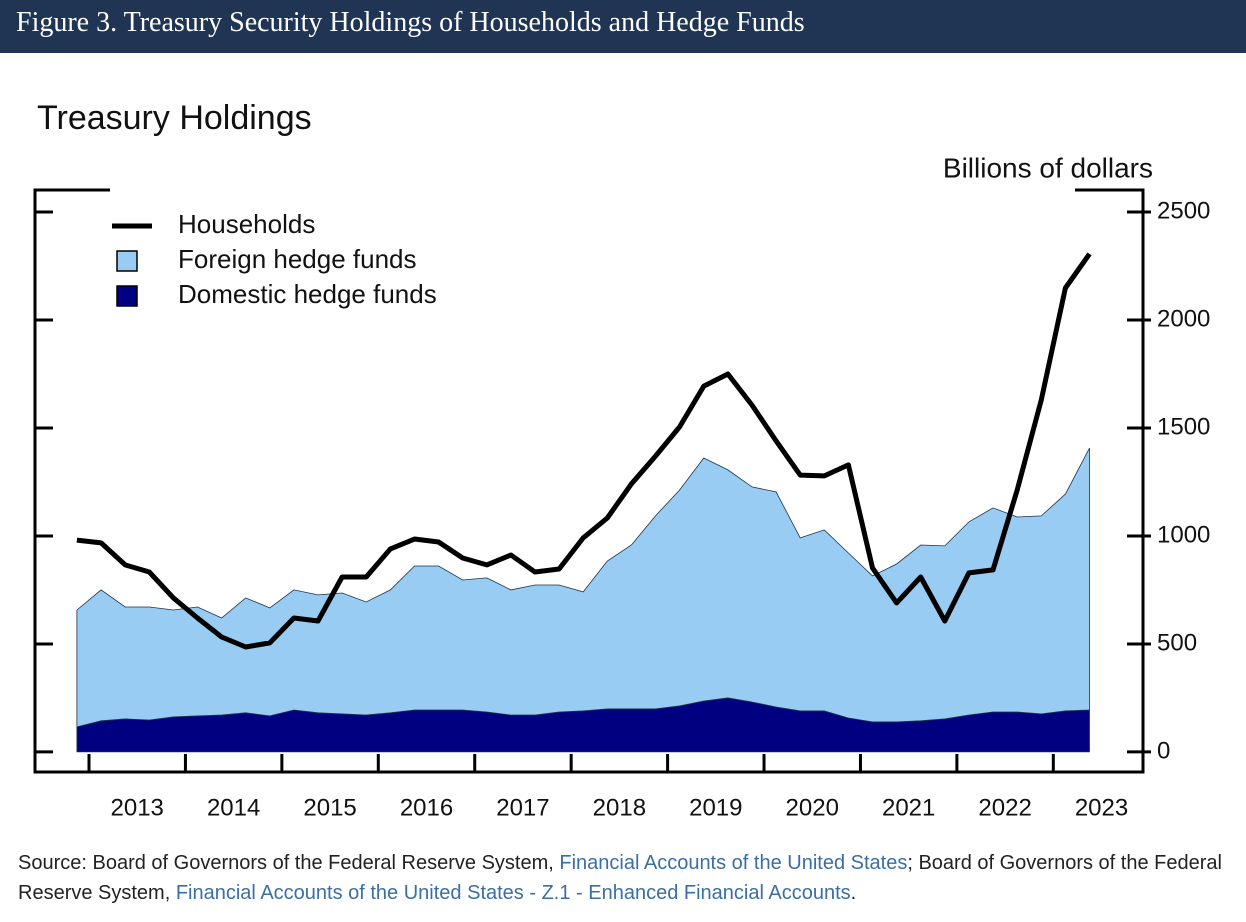  Describe the element at coordinates (174, 118) in the screenshot. I see `chart-title: Treasury Holdings` at that location.